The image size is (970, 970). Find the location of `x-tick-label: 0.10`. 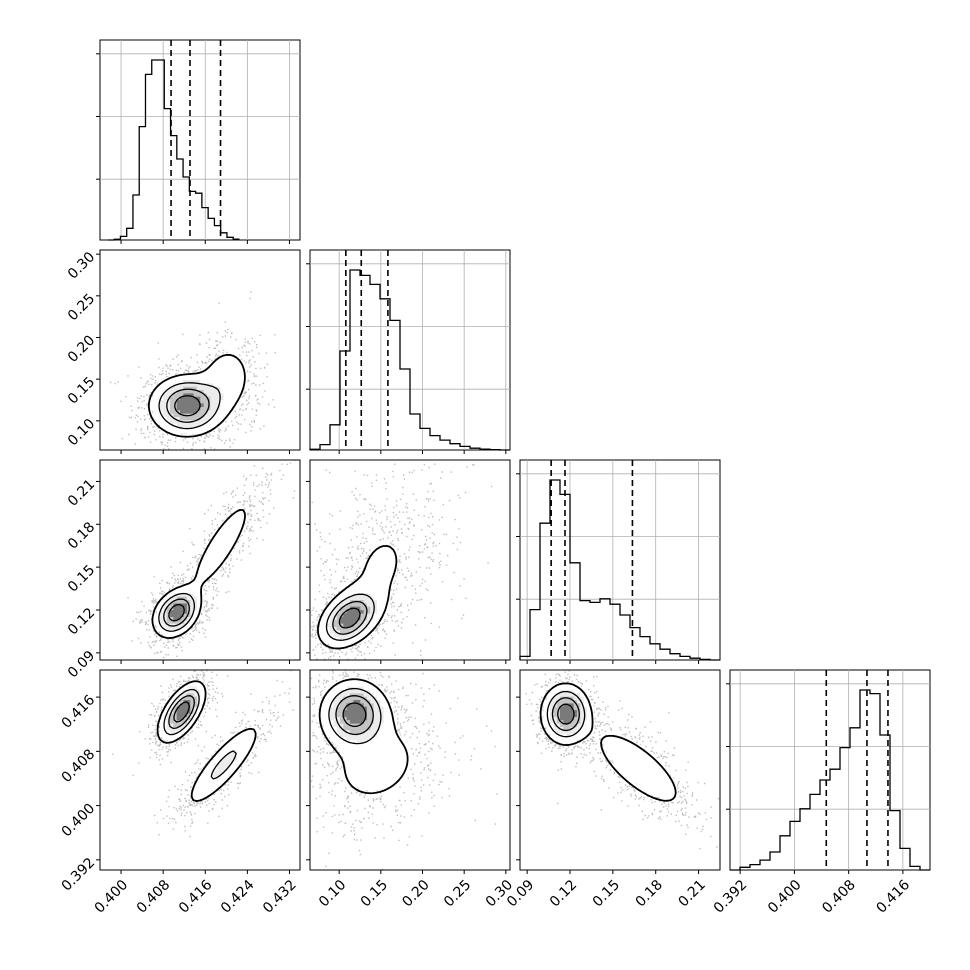

x-tick-label: 0.10 is located at coordinates (332, 893).